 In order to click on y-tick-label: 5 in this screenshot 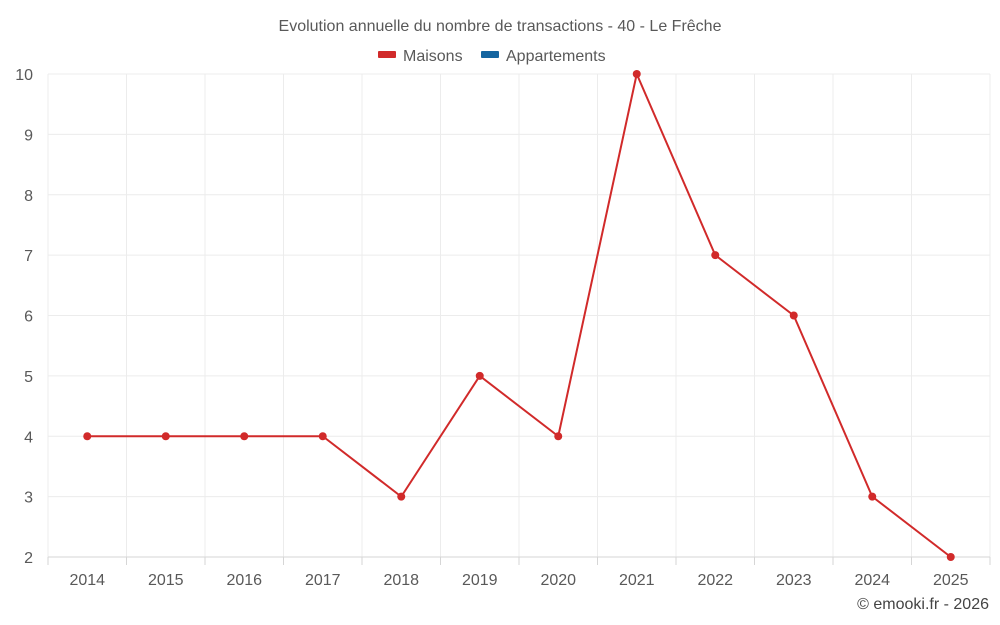, I will do `click(28, 377)`.